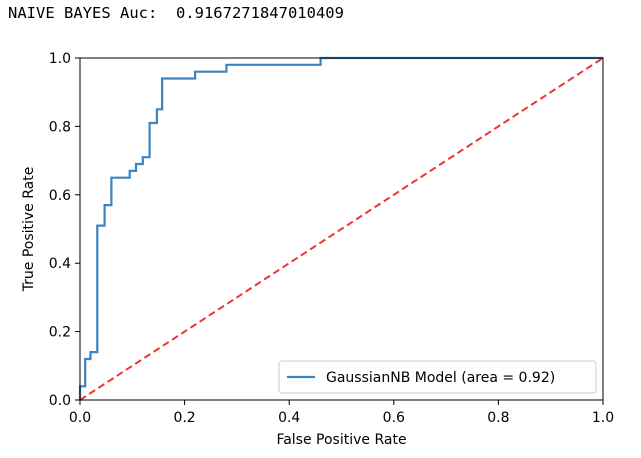 This screenshot has height=458, width=641. What do you see at coordinates (498, 418) in the screenshot?
I see `x-tick-label: 0.8` at bounding box center [498, 418].